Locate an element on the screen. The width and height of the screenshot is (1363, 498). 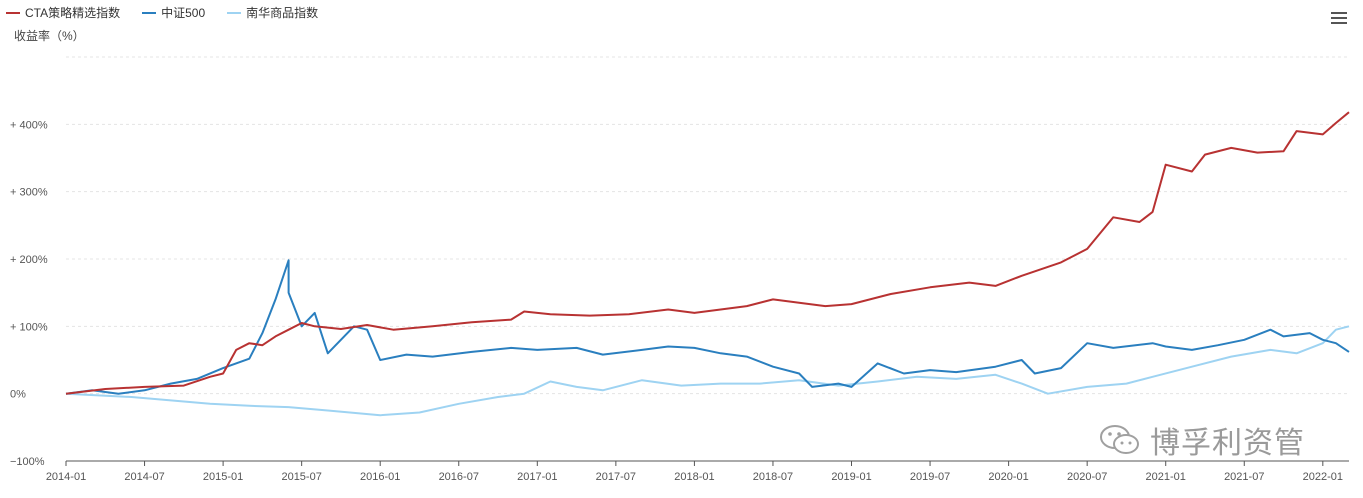
y-tick-label: + 300% is located at coordinates (29, 193).